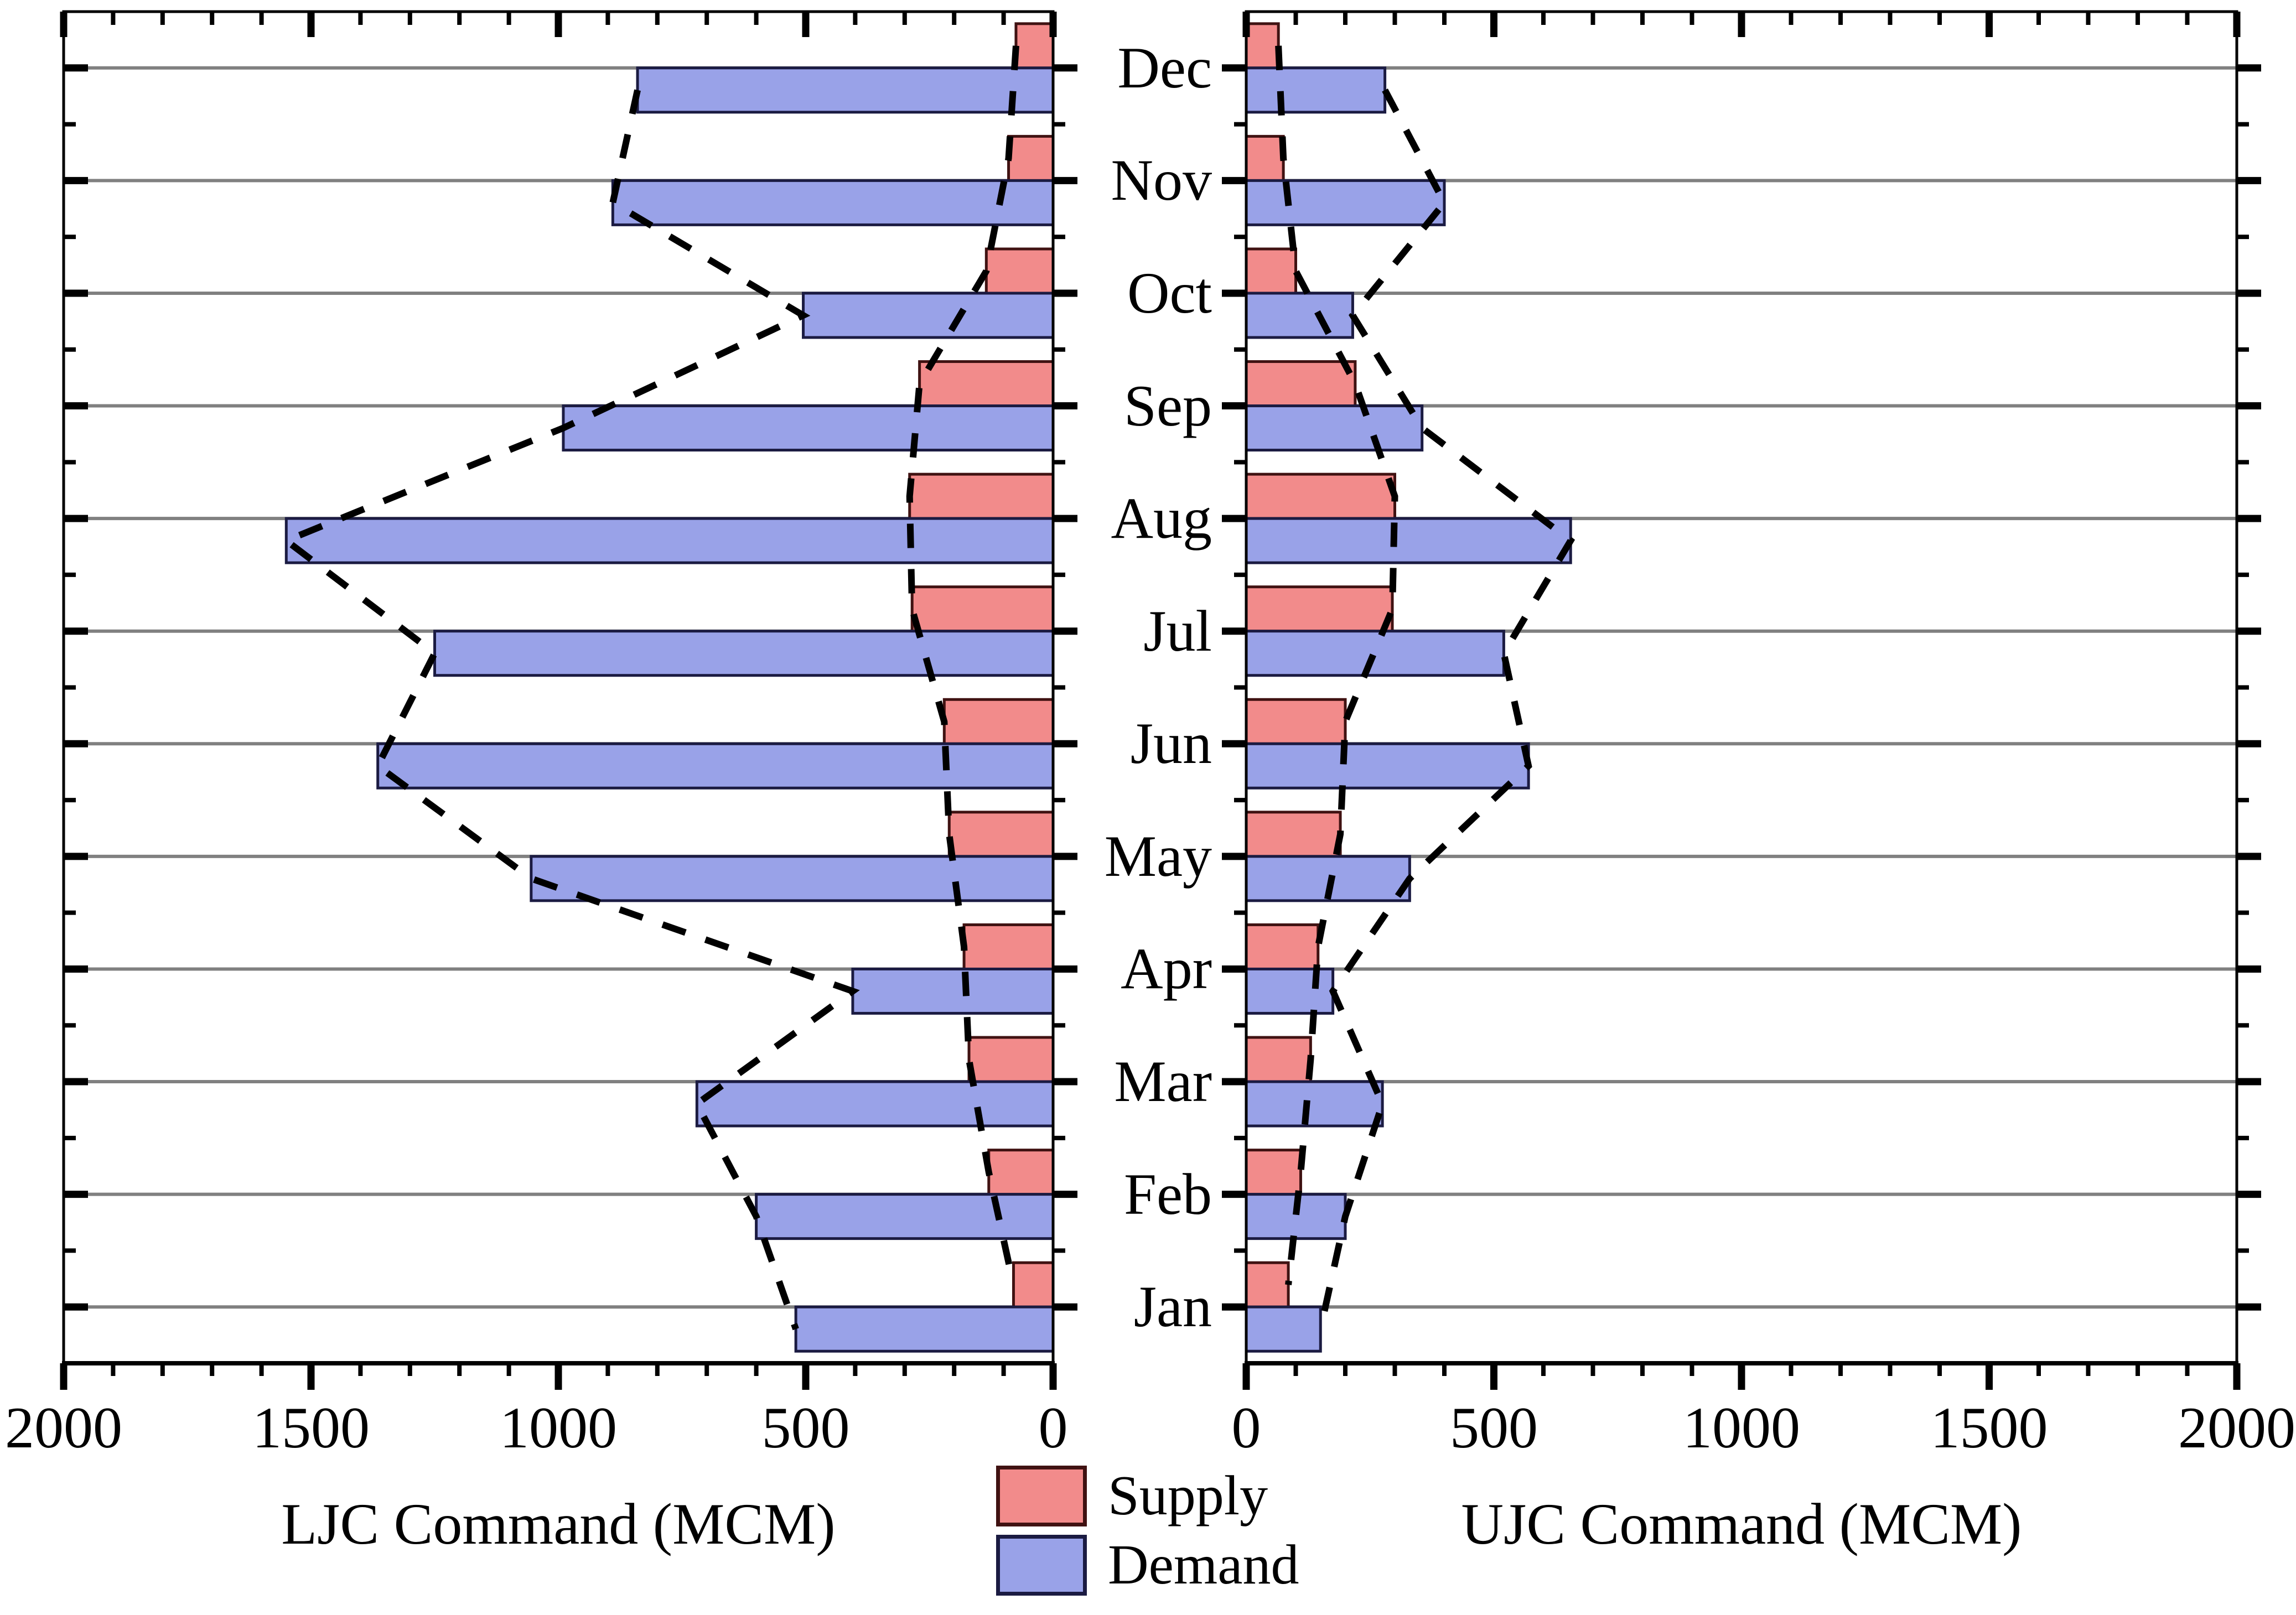 The width and height of the screenshot is (2296, 1615). Describe the element at coordinates (1989, 1428) in the screenshot. I see `ujc-tick-label-1500: 1500` at that location.